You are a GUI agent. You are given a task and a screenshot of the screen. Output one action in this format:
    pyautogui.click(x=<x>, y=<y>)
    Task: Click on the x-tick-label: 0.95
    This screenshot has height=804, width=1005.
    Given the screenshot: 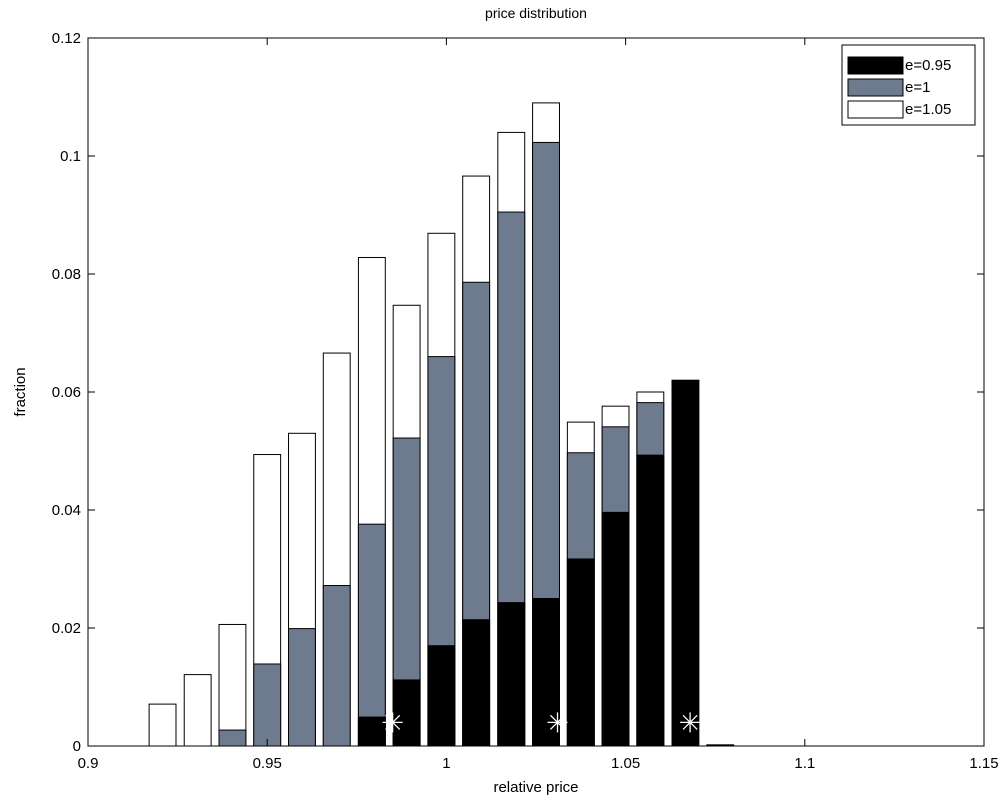 What is the action you would take?
    pyautogui.click(x=267, y=763)
    